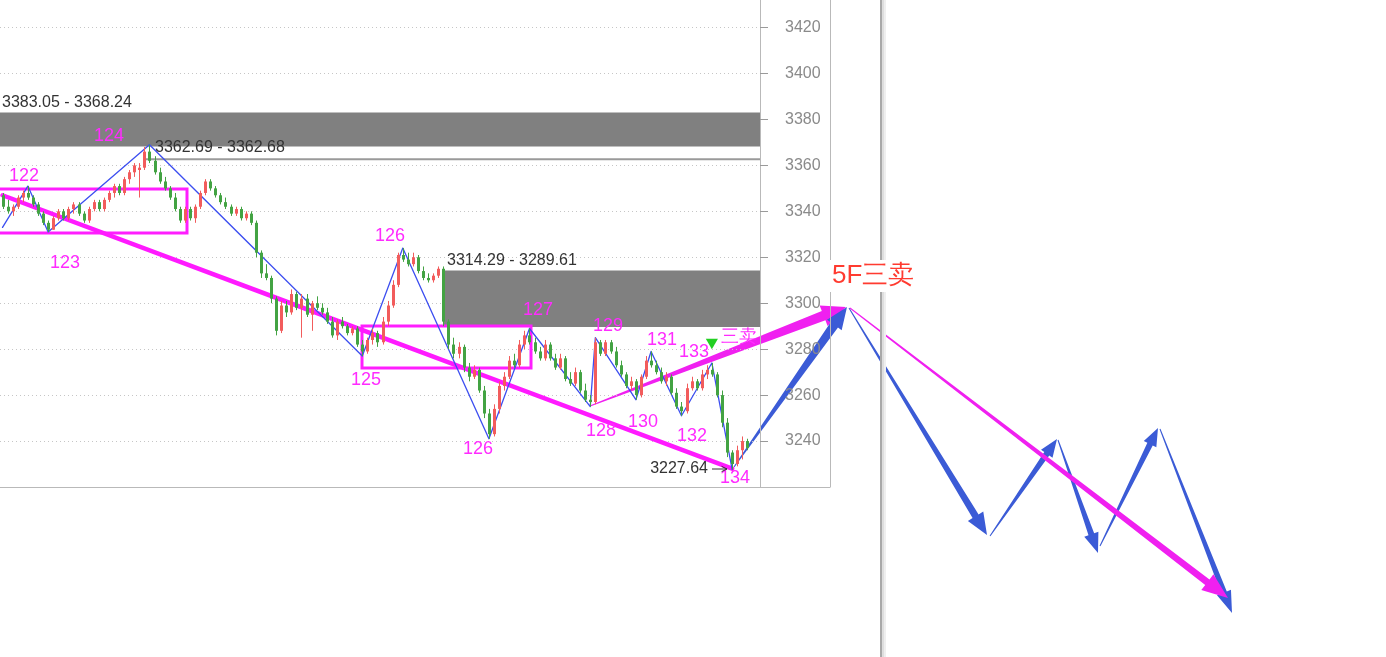 This screenshot has height=657, width=1386. Describe the element at coordinates (109, 134) in the screenshot. I see `annotation: 124` at that location.